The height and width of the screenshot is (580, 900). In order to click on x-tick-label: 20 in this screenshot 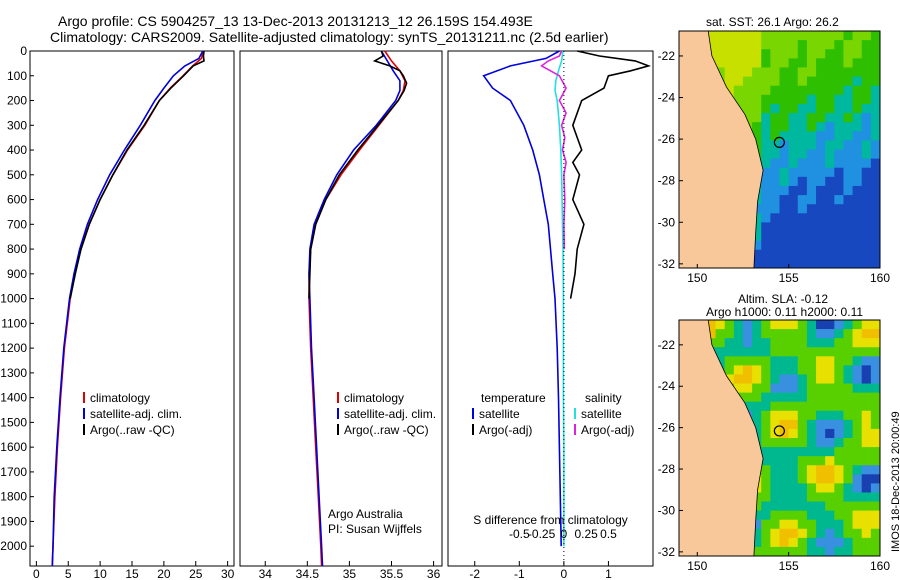, I will do `click(164, 573)`.